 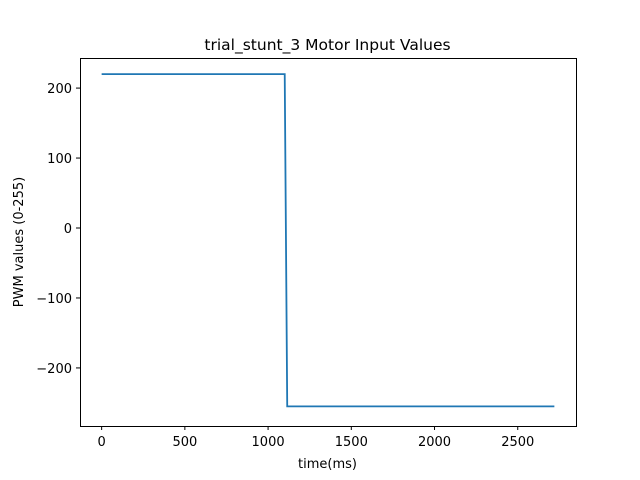 What do you see at coordinates (59, 89) in the screenshot?
I see `y-tick-label: 200` at bounding box center [59, 89].